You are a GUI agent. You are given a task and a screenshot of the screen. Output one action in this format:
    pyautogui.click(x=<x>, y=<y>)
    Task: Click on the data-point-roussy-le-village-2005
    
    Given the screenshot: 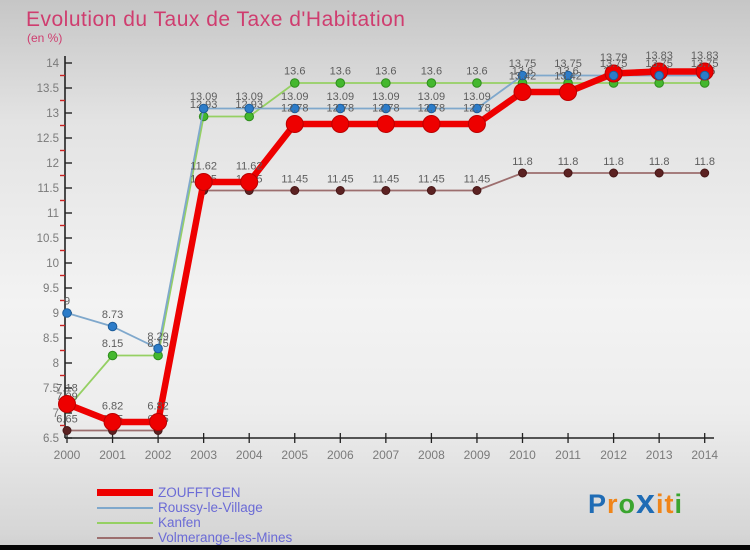 What is the action you would take?
    pyautogui.click(x=294, y=108)
    